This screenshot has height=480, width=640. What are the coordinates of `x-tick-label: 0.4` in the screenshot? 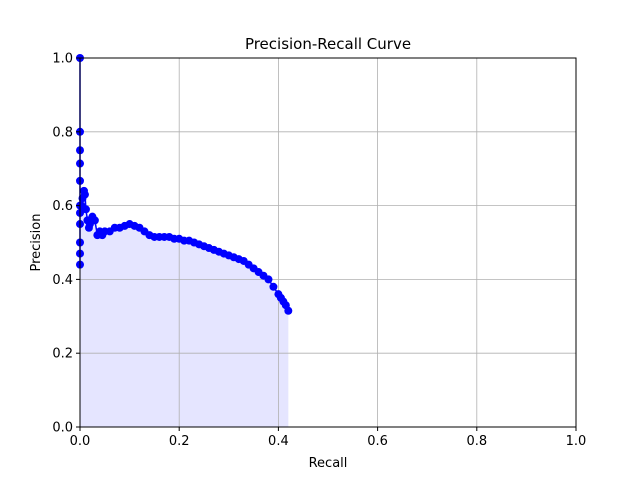 It's located at (278, 441).